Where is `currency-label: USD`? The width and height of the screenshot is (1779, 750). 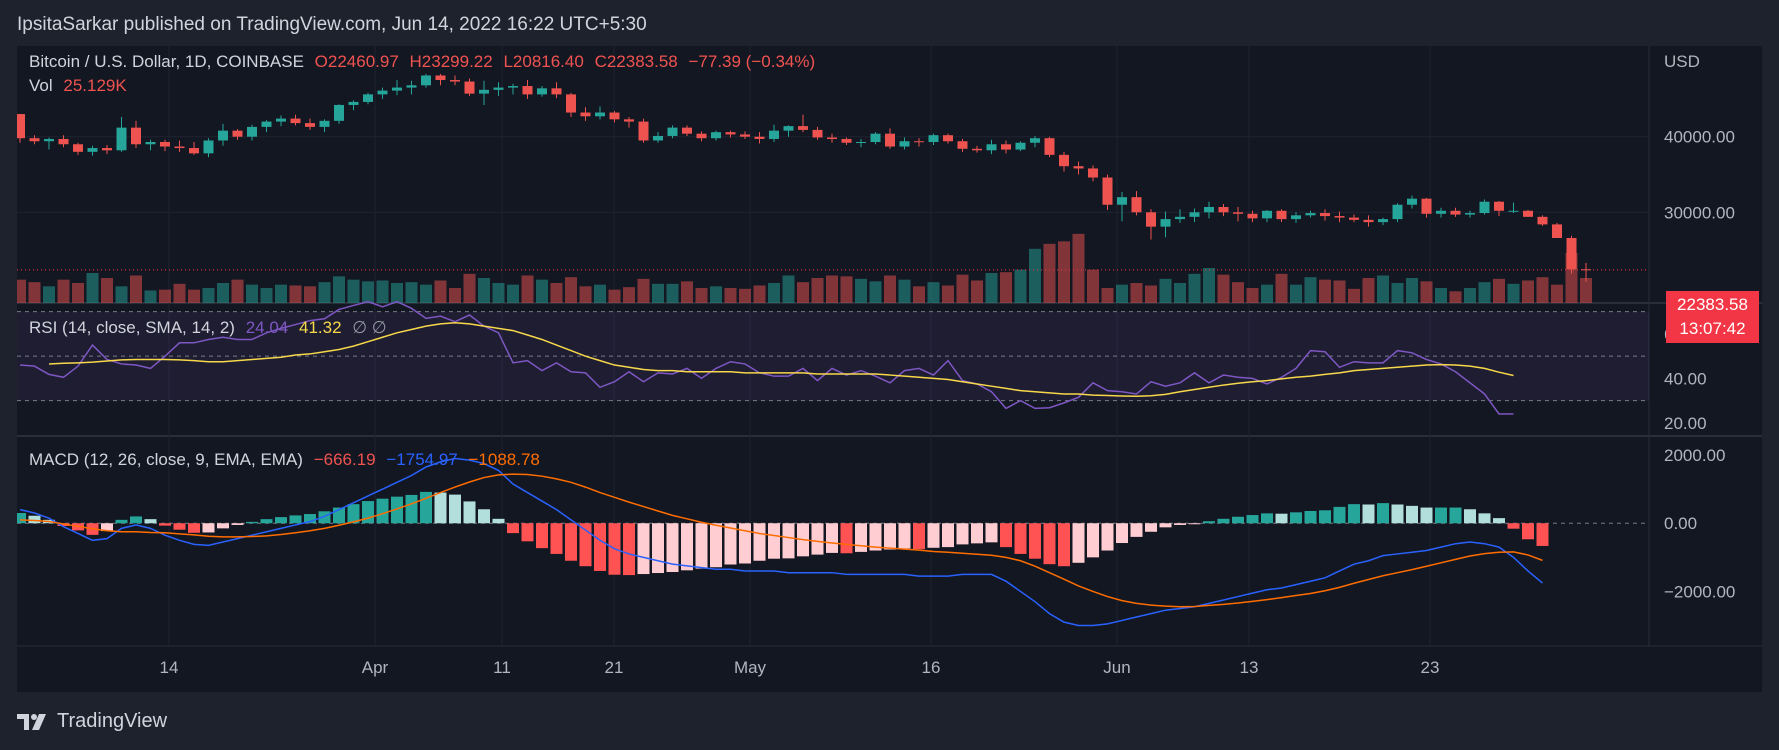 currency-label: USD is located at coordinates (1682, 61).